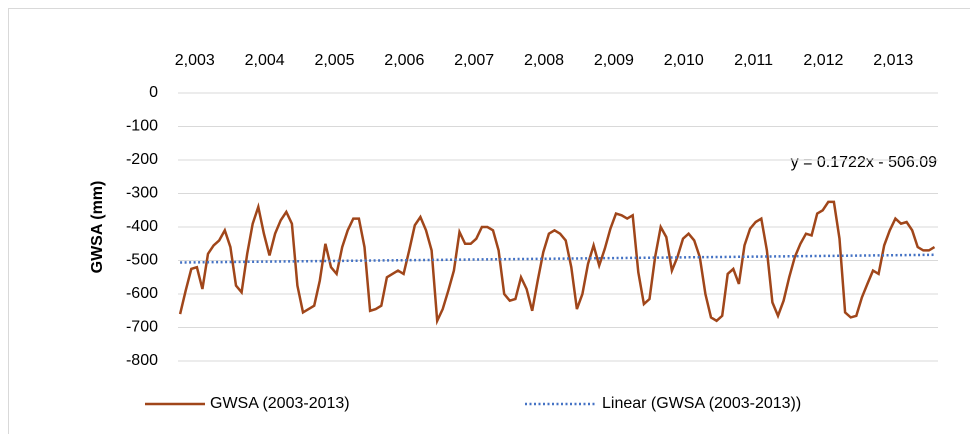 The height and width of the screenshot is (434, 970). Describe the element at coordinates (97, 227) in the screenshot. I see `y-axis-label: GWSA (mm)` at that location.